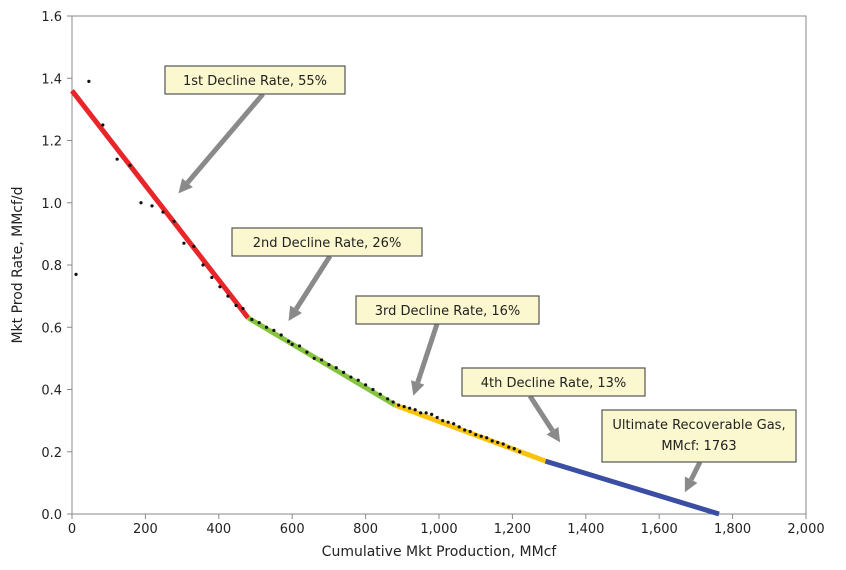  What do you see at coordinates (51, 266) in the screenshot?
I see `y-tick-label: 0.8` at bounding box center [51, 266].